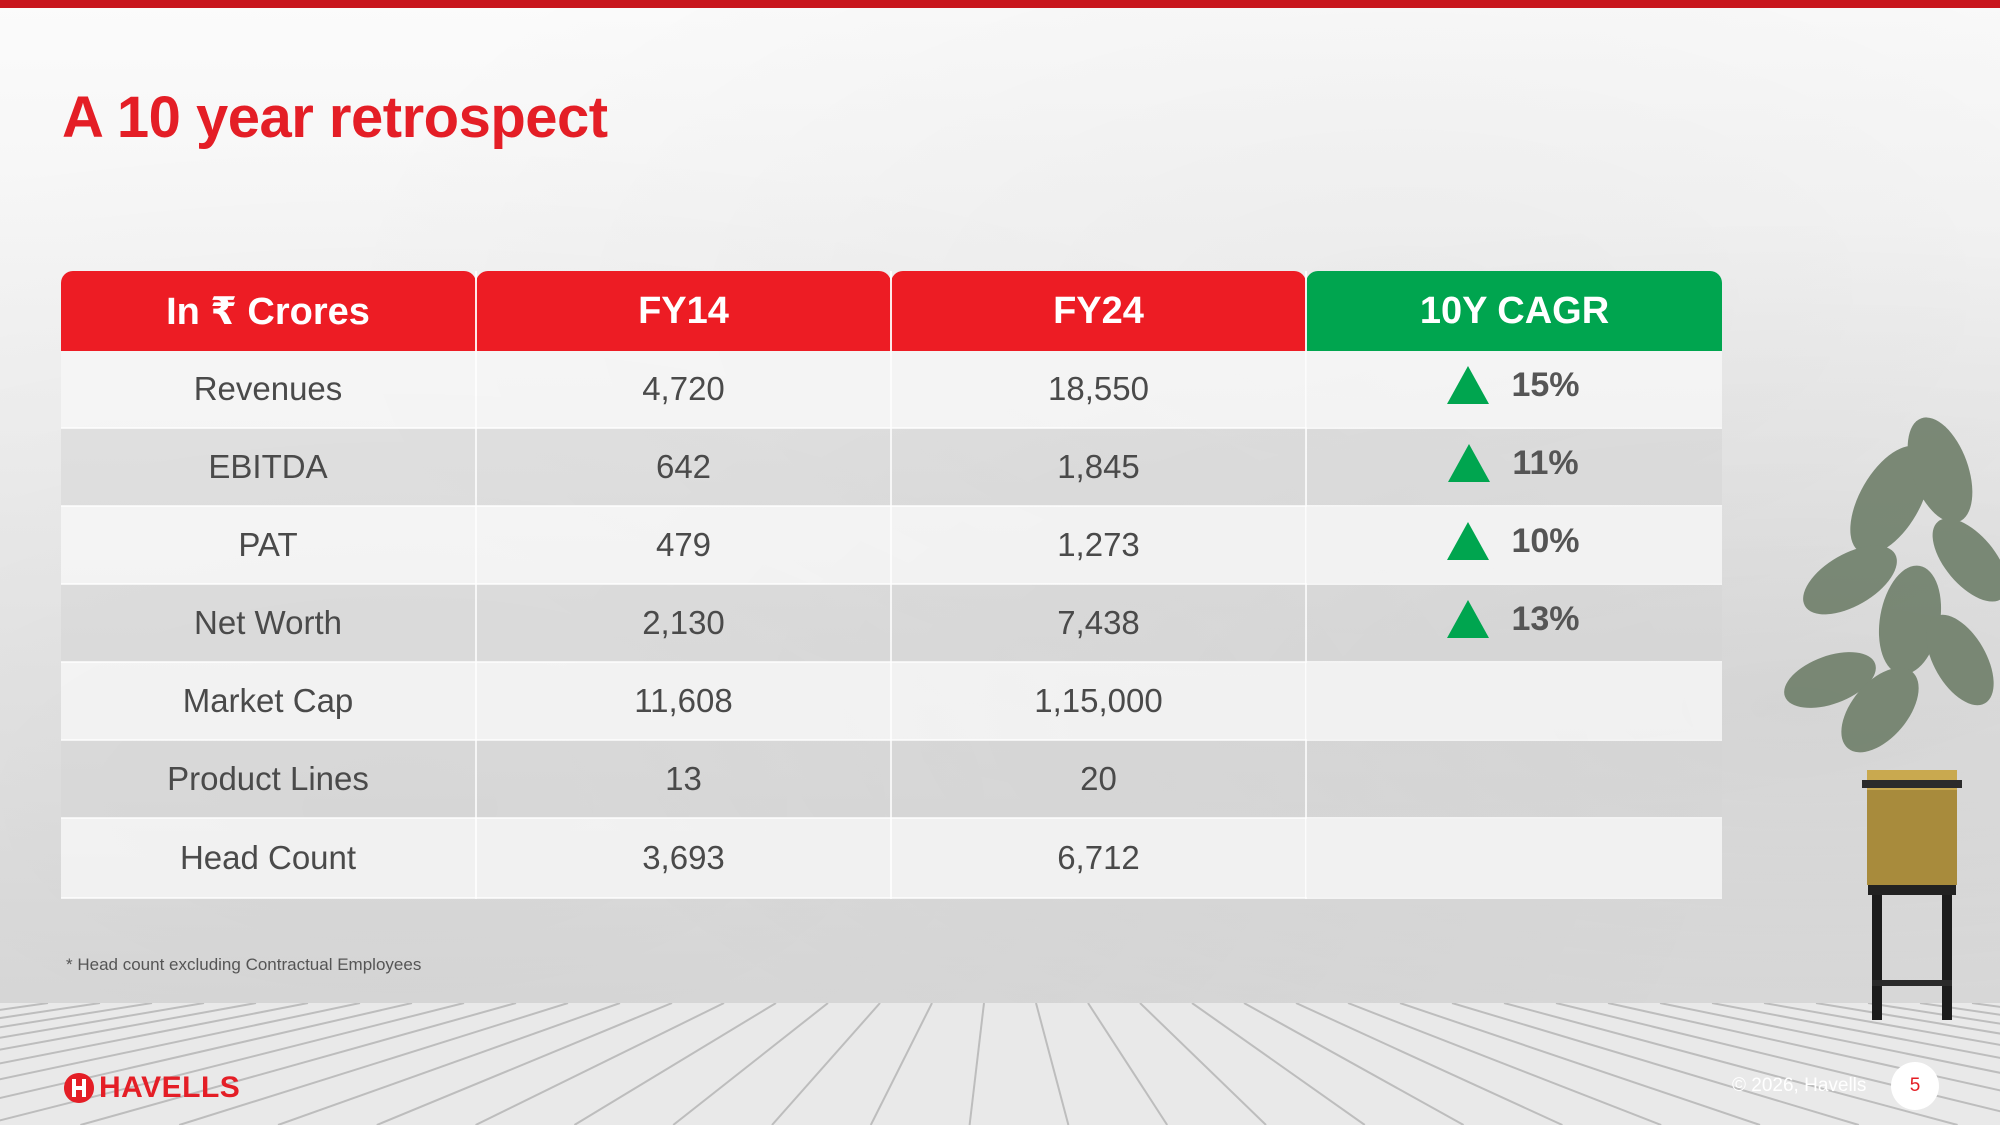 The image size is (2000, 1125). Describe the element at coordinates (1099, 623) in the screenshot. I see `fy24-value: 7,438` at that location.